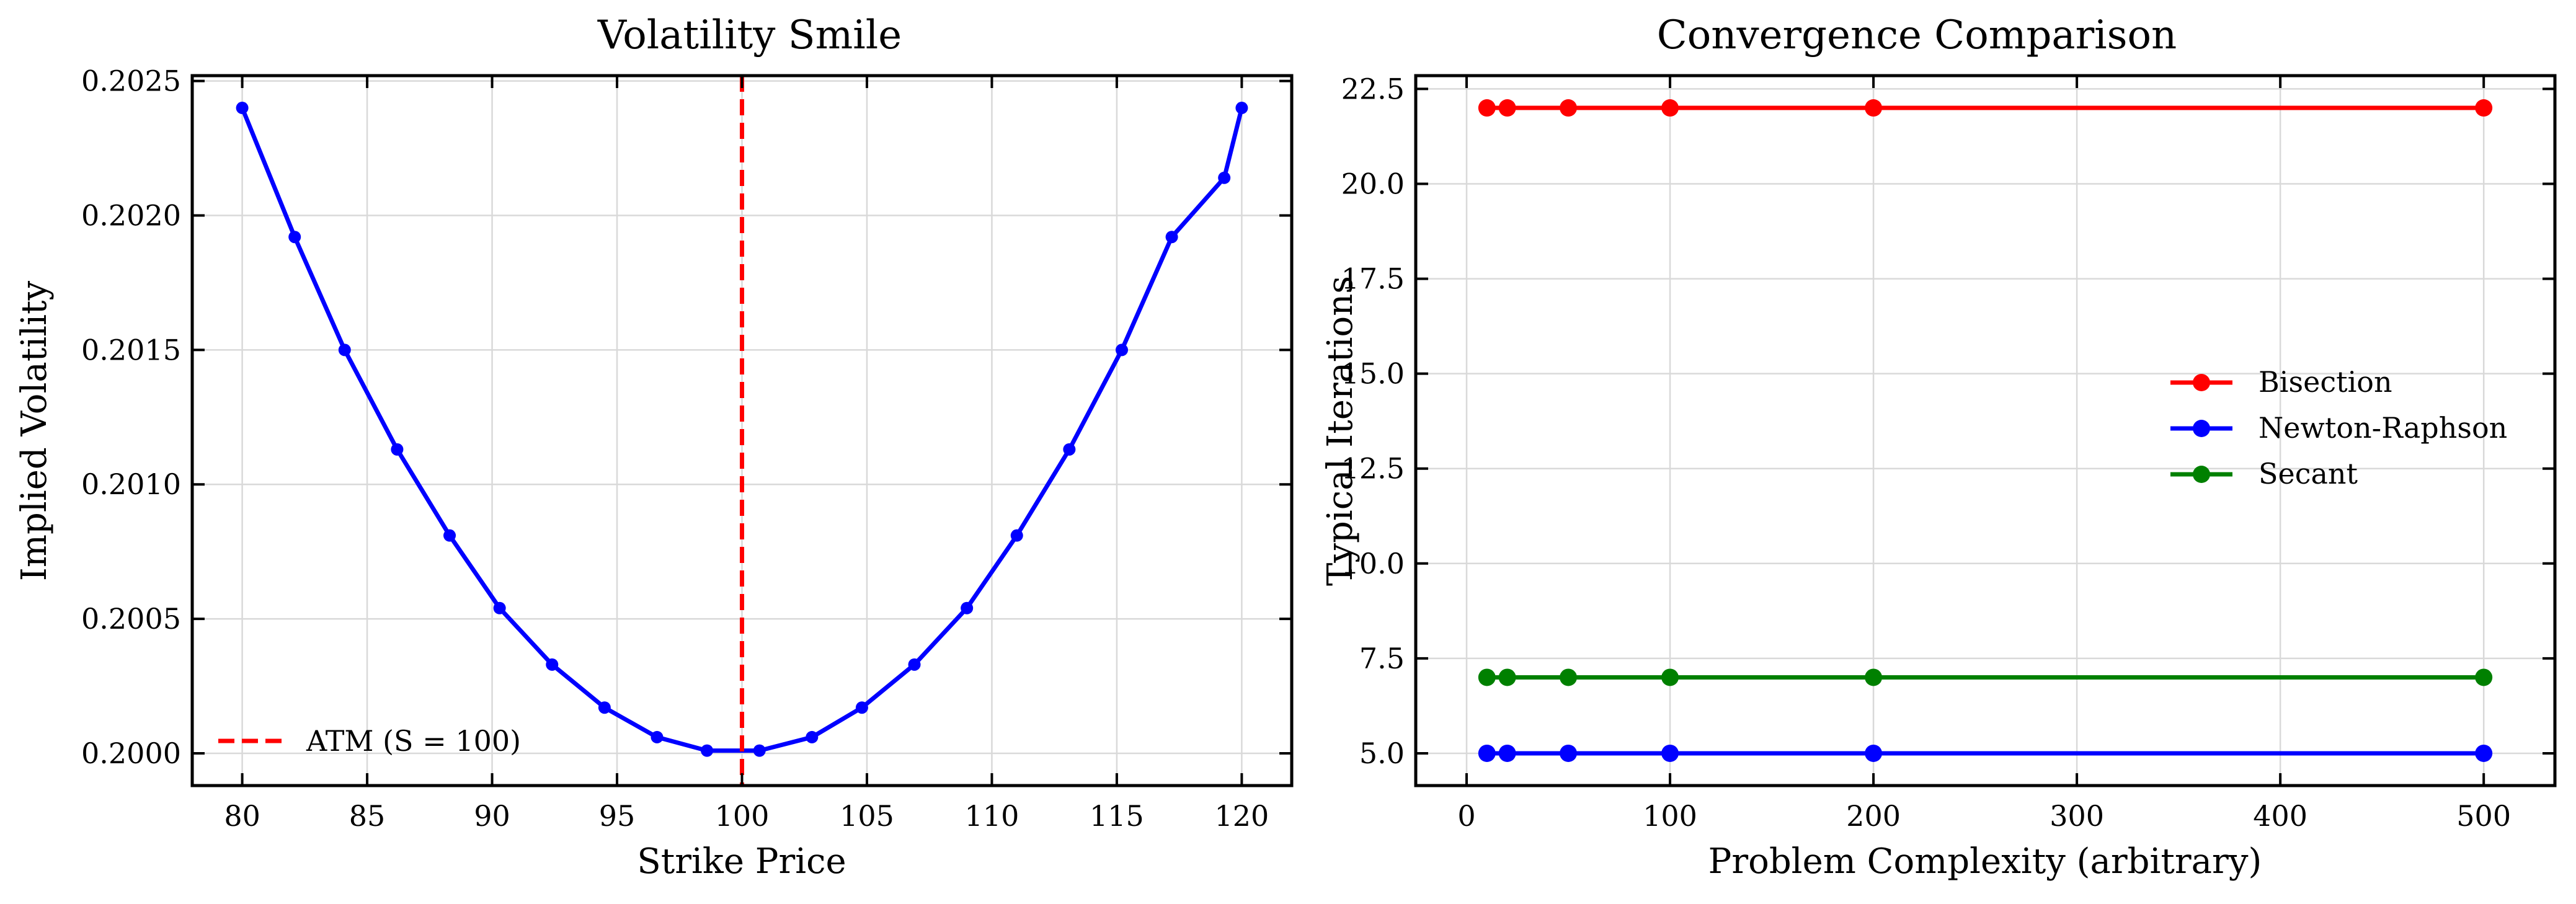  What do you see at coordinates (1466, 816) in the screenshot?
I see `x-tick-label: 0` at bounding box center [1466, 816].